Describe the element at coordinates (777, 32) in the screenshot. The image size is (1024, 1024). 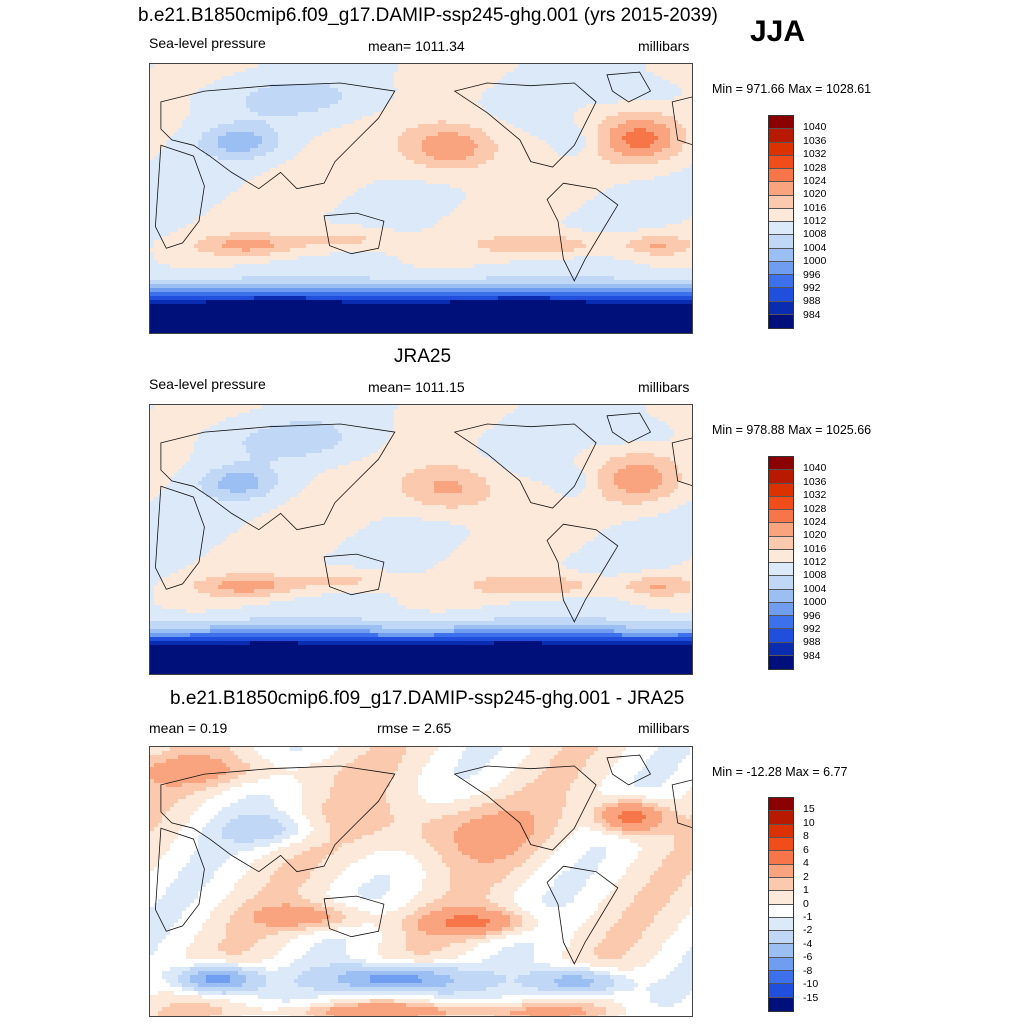
I see `season-label: JJA` at that location.